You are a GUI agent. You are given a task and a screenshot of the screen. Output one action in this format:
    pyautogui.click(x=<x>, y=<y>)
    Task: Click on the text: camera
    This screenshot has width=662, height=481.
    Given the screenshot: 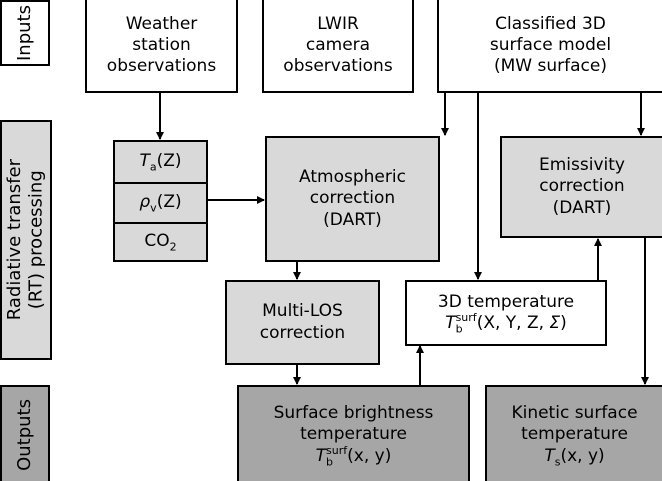 What is the action you would take?
    pyautogui.click(x=338, y=44)
    